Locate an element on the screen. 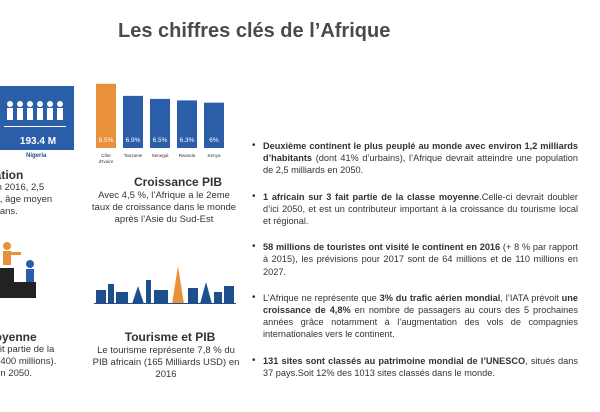 The height and width of the screenshot is (412, 600). category-label: Tanzanie is located at coordinates (133, 155).